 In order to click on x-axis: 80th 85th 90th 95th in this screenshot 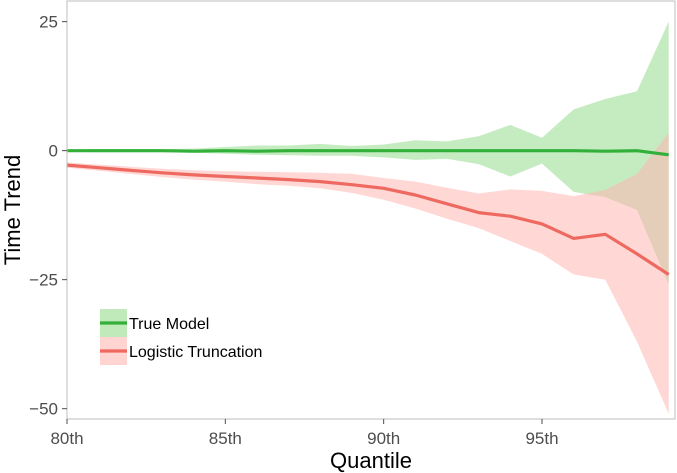, I will do `click(304, 433)`.